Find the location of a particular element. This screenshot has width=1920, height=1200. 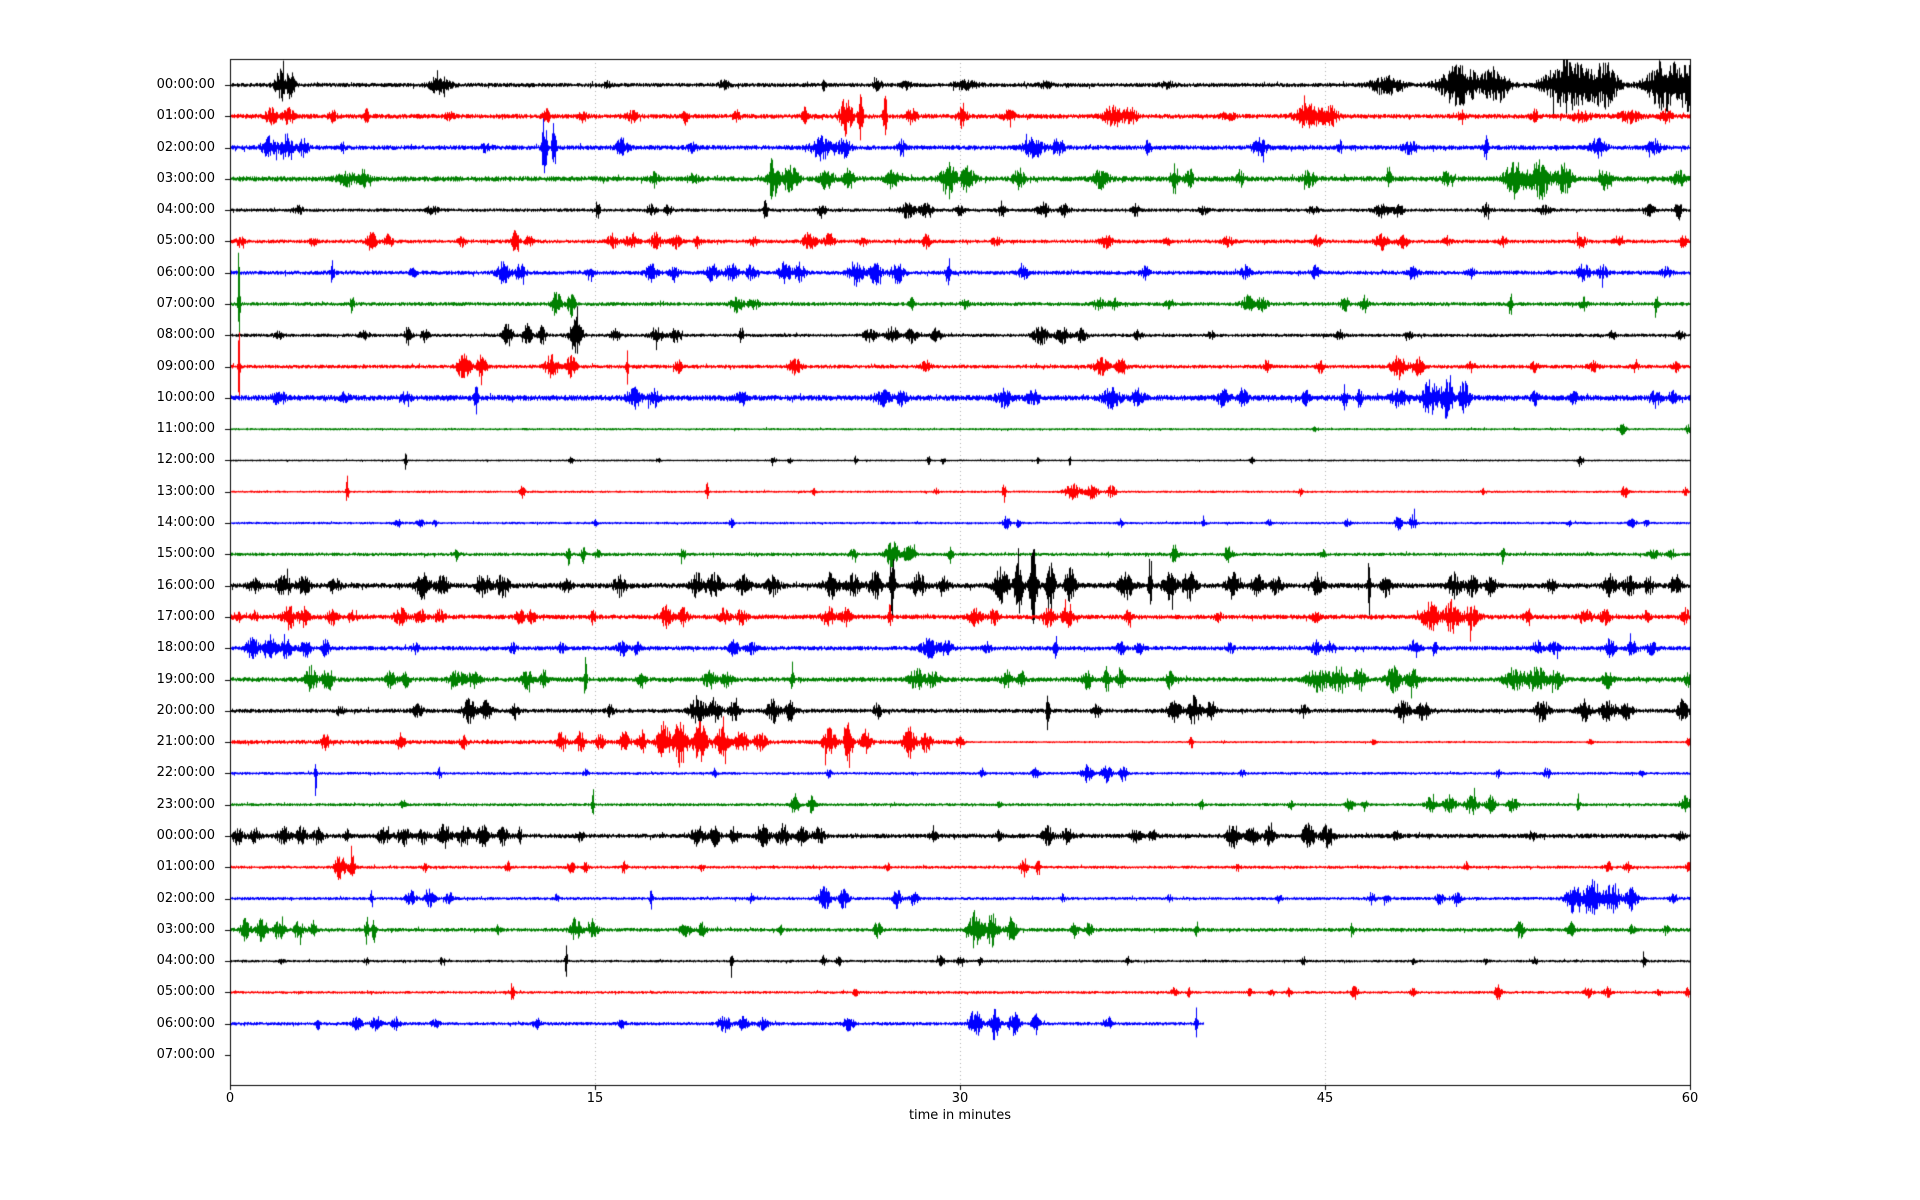

y-tick-label: 23:00:00 is located at coordinates (185, 804).